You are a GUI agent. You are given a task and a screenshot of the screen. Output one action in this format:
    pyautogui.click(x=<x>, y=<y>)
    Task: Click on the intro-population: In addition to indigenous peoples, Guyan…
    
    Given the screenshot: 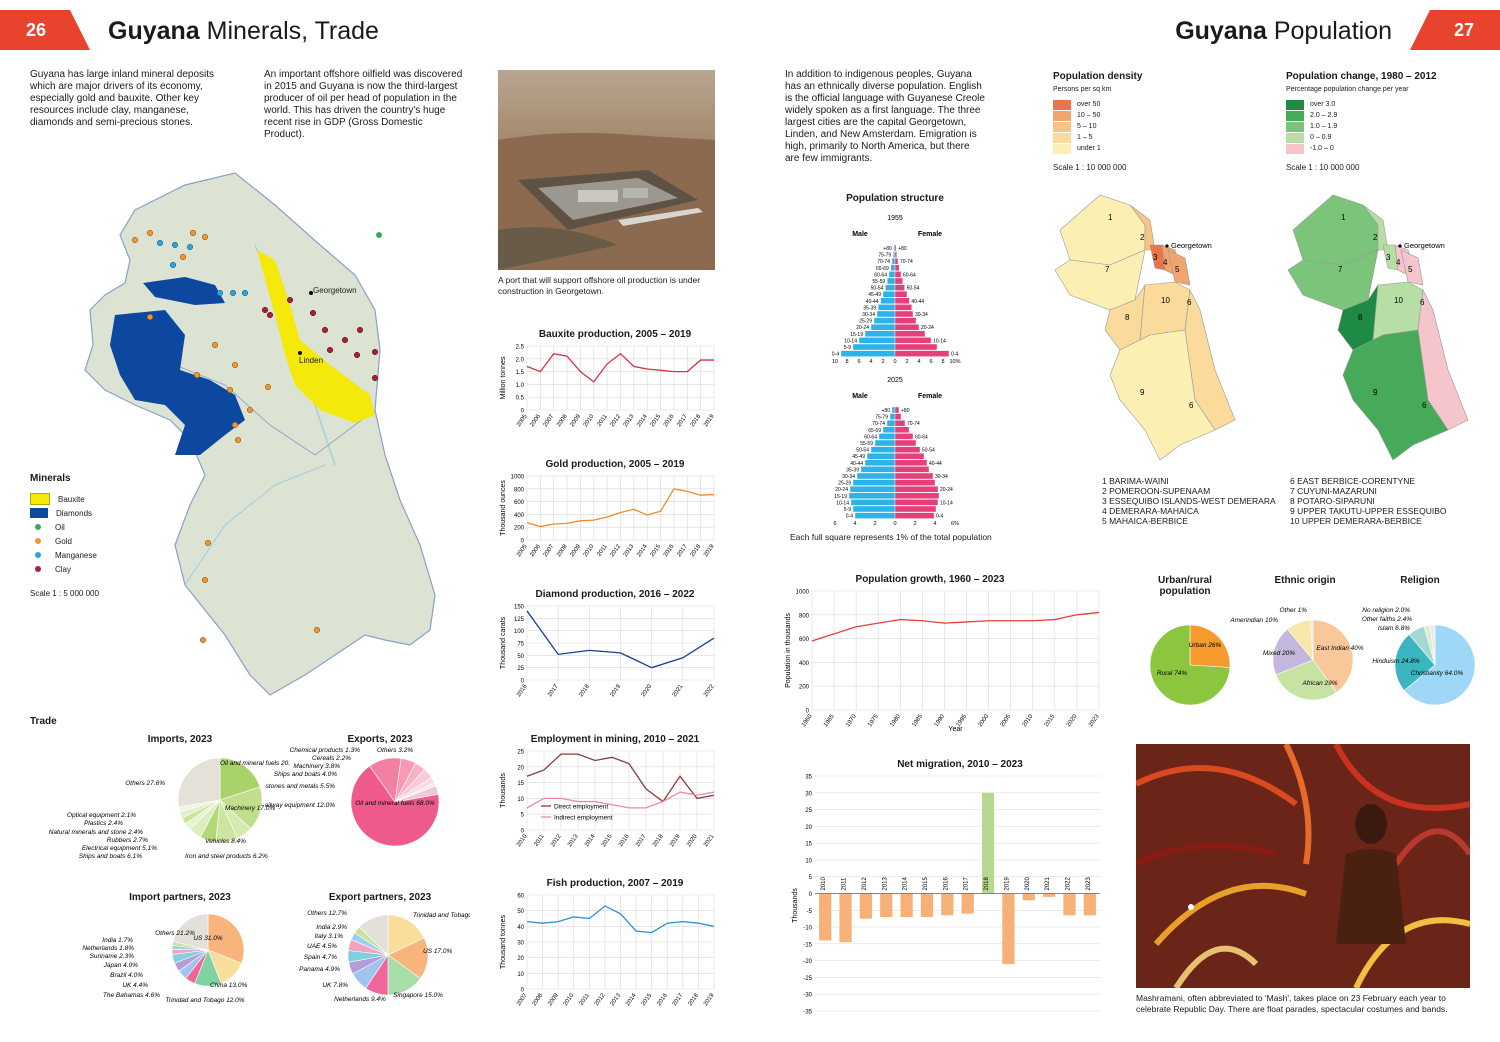 What is the action you would take?
    pyautogui.click(x=885, y=116)
    